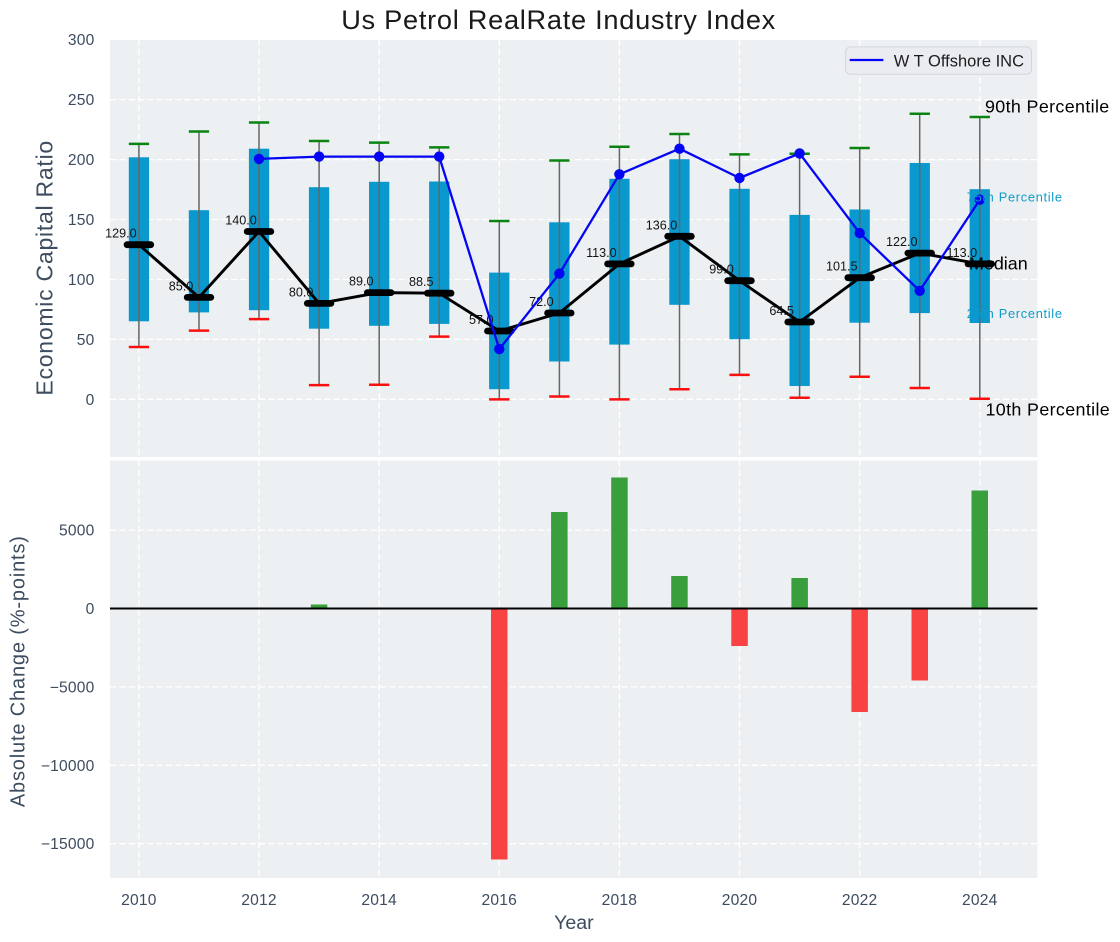 The height and width of the screenshot is (942, 1120). Describe the element at coordinates (421, 282) in the screenshot. I see `svg-text: 88.5` at that location.